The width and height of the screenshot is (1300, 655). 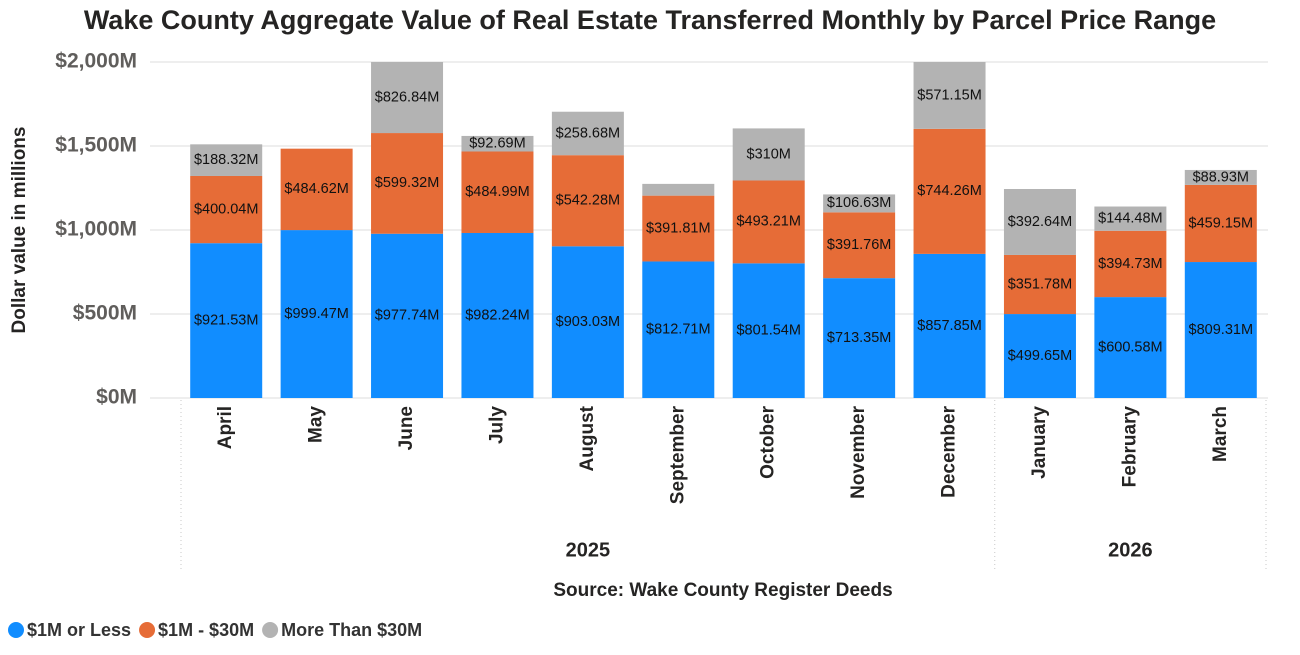 What do you see at coordinates (116, 397) in the screenshot?
I see `y-tick-label: $0M` at bounding box center [116, 397].